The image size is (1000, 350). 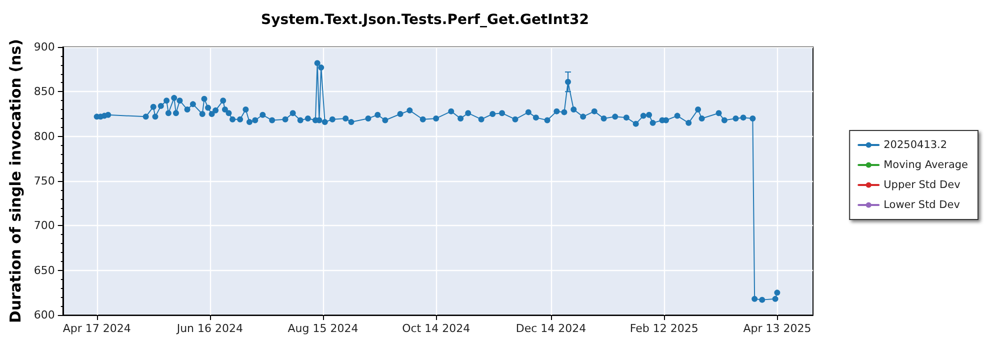 What do you see at coordinates (44, 91) in the screenshot?
I see `y-tick-label: 850` at bounding box center [44, 91].